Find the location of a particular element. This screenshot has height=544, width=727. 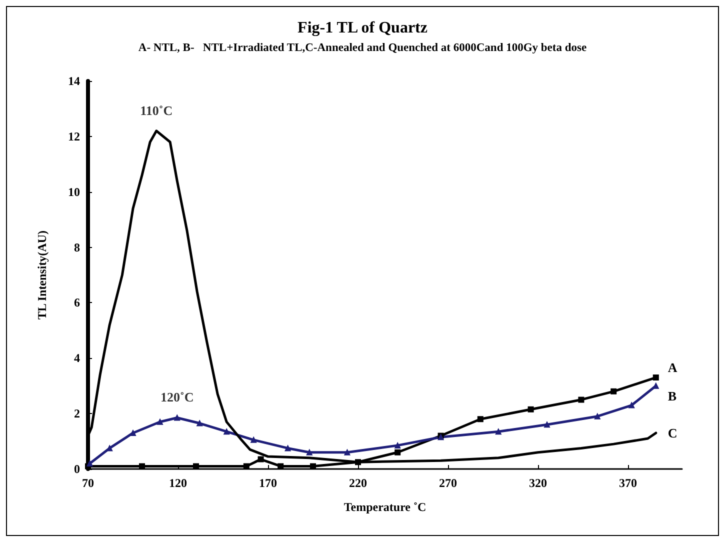

chart-subtitle: A- NTL, B- NTL+Irradiated TL,C-Annealed and Quenched at 6000Cand 100Gy beta dose is located at coordinates (362, 48).